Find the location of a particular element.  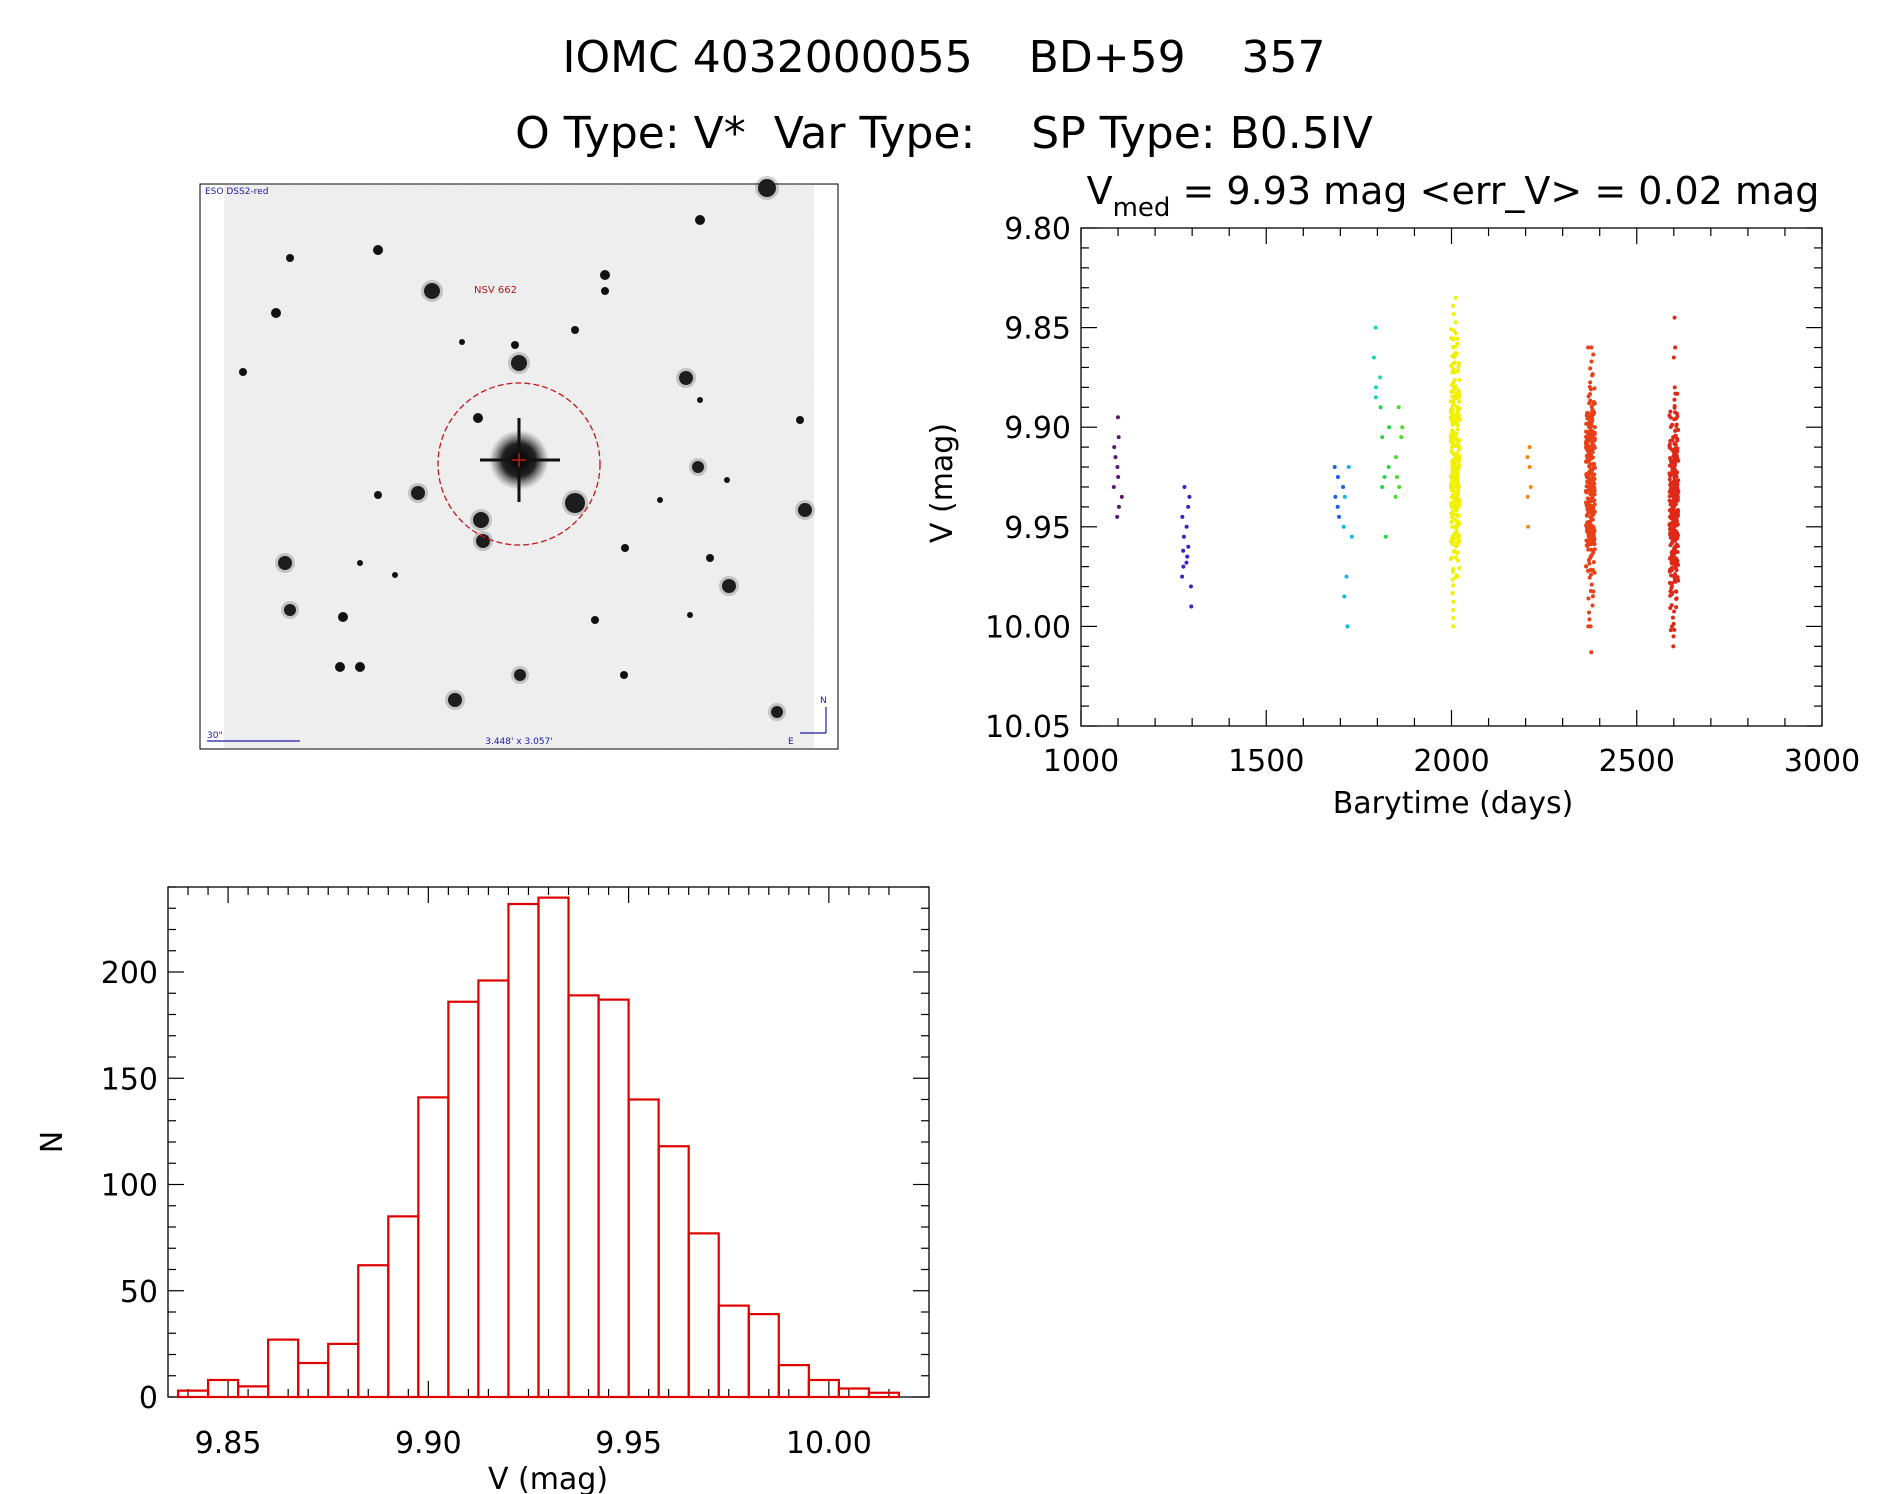

lc-title-v: V is located at coordinates (1100, 191).